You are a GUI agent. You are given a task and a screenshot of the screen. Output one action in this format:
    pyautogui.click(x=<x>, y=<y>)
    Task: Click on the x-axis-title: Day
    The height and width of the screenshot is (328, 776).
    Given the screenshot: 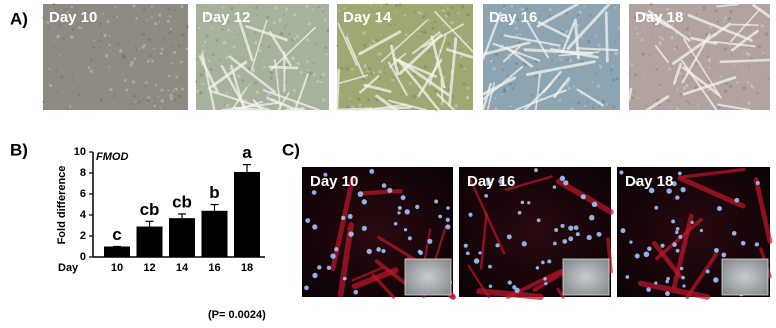 What is the action you would take?
    pyautogui.click(x=68, y=268)
    